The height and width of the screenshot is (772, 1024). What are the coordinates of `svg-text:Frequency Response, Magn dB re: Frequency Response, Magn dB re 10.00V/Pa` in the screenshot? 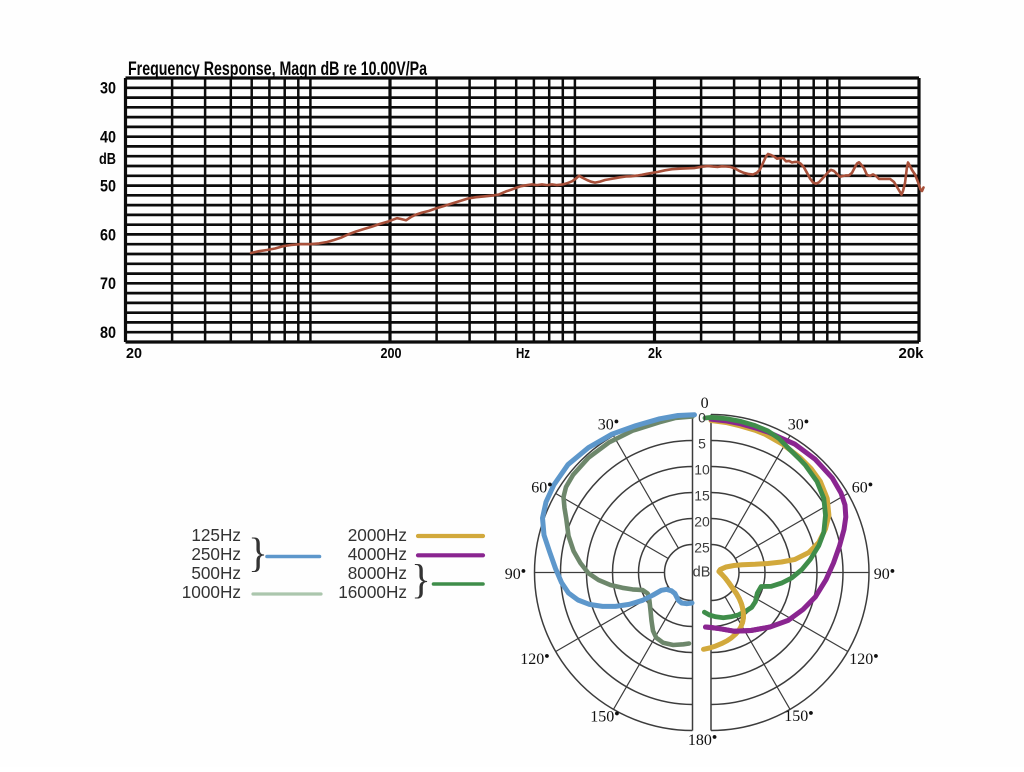 It's located at (277, 69).